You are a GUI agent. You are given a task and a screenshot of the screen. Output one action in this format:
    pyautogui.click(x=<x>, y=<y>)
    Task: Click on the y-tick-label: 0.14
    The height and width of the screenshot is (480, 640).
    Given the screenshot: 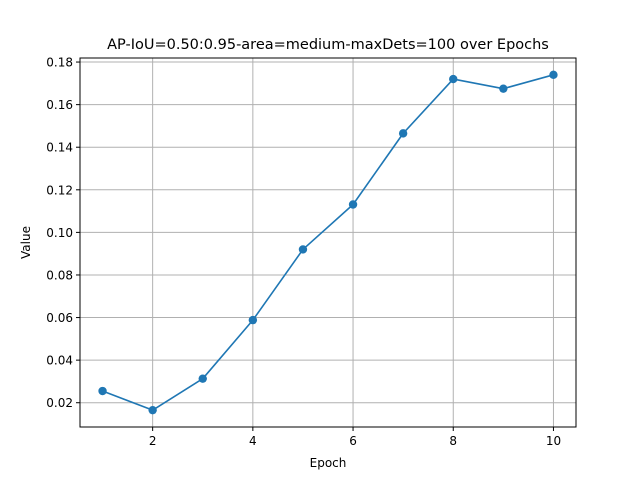 What is the action you would take?
    pyautogui.click(x=59, y=148)
    